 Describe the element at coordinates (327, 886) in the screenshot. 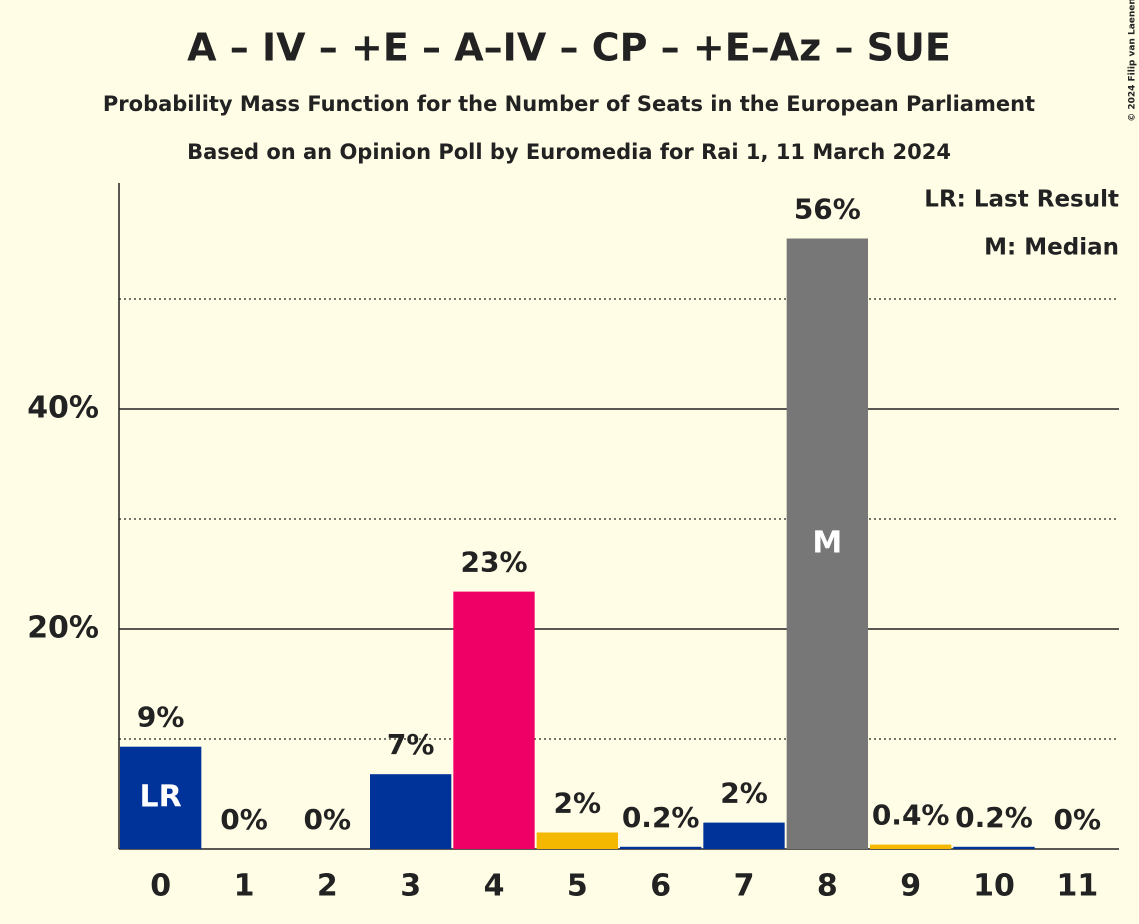

I see `x-tick-label: 2` at that location.